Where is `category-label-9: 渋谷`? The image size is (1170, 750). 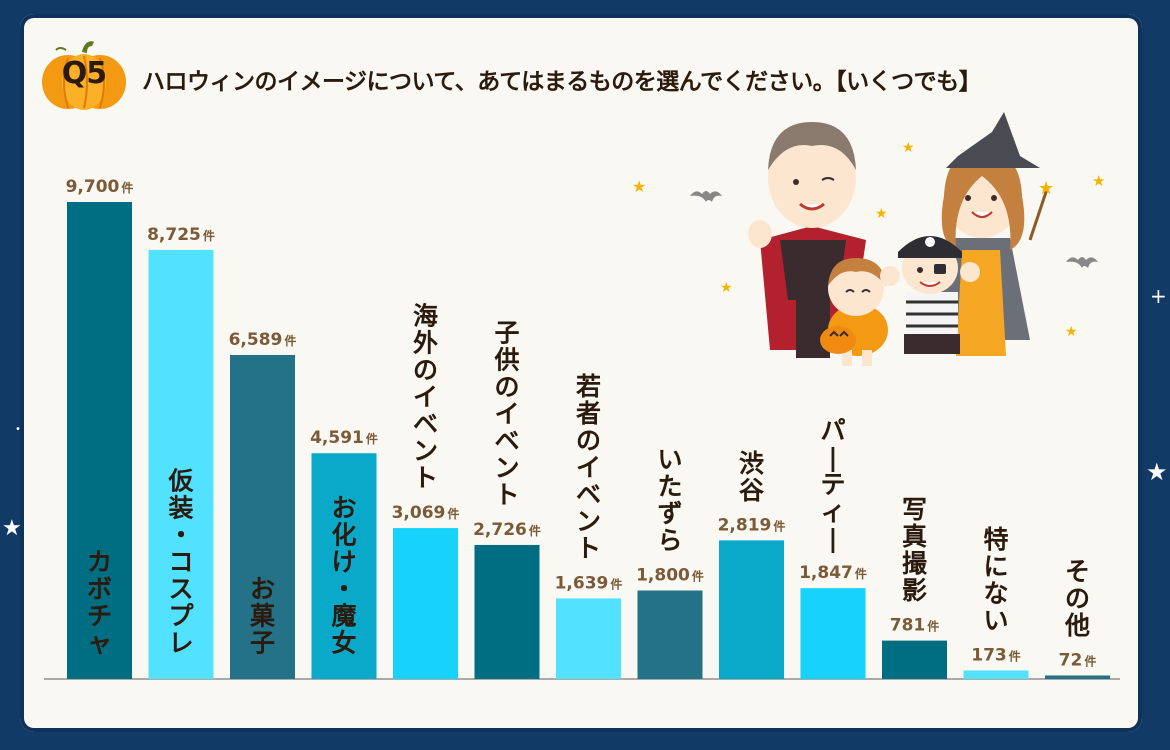 category-label-9: 渋谷 is located at coordinates (752, 477).